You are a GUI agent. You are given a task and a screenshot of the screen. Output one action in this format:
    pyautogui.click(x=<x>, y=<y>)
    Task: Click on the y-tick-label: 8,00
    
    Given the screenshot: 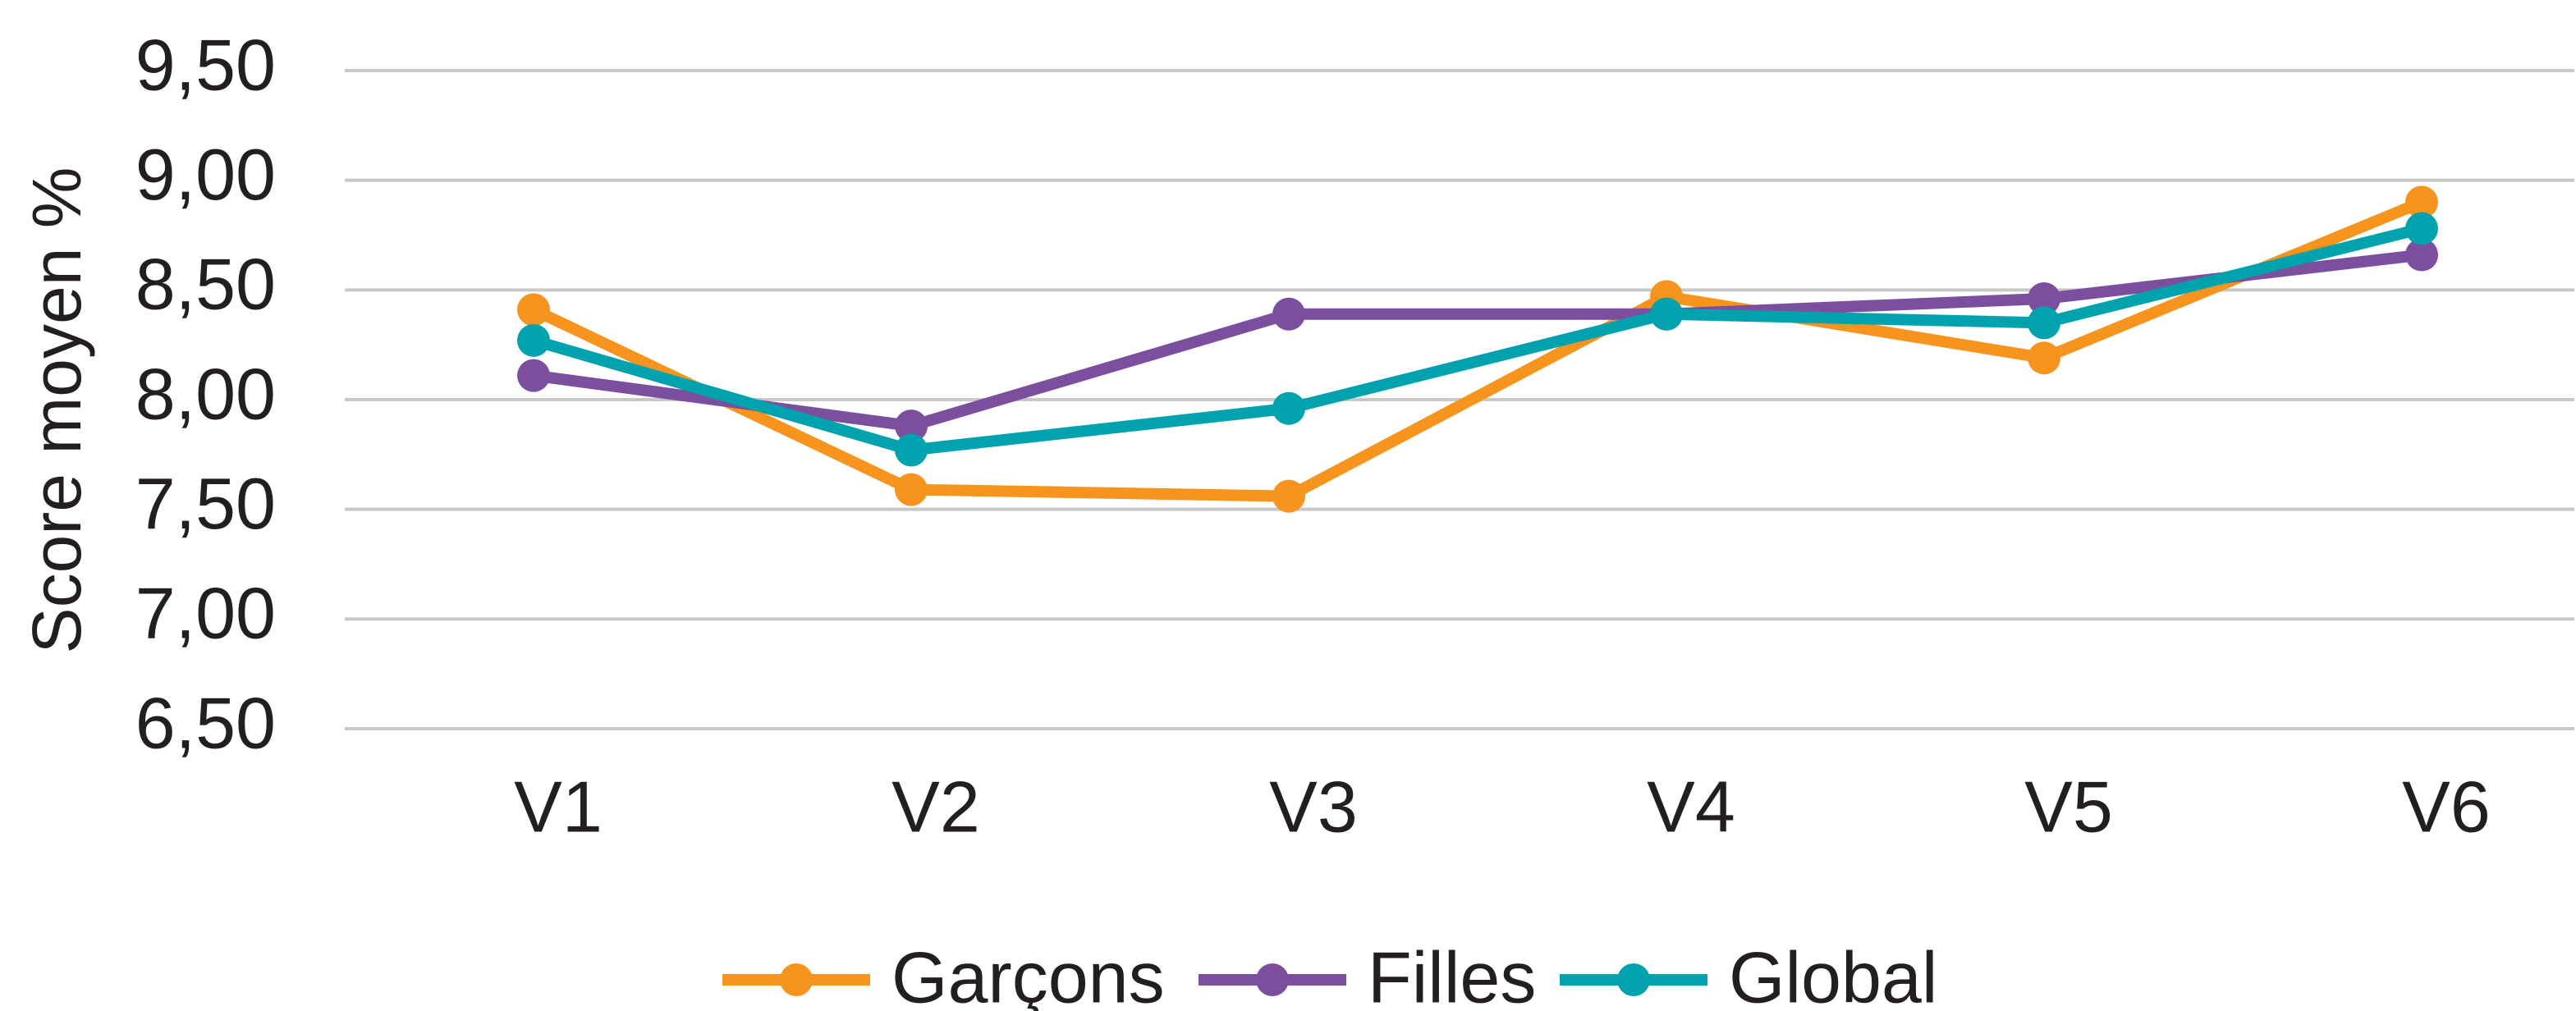 What is the action you would take?
    pyautogui.click(x=205, y=393)
    